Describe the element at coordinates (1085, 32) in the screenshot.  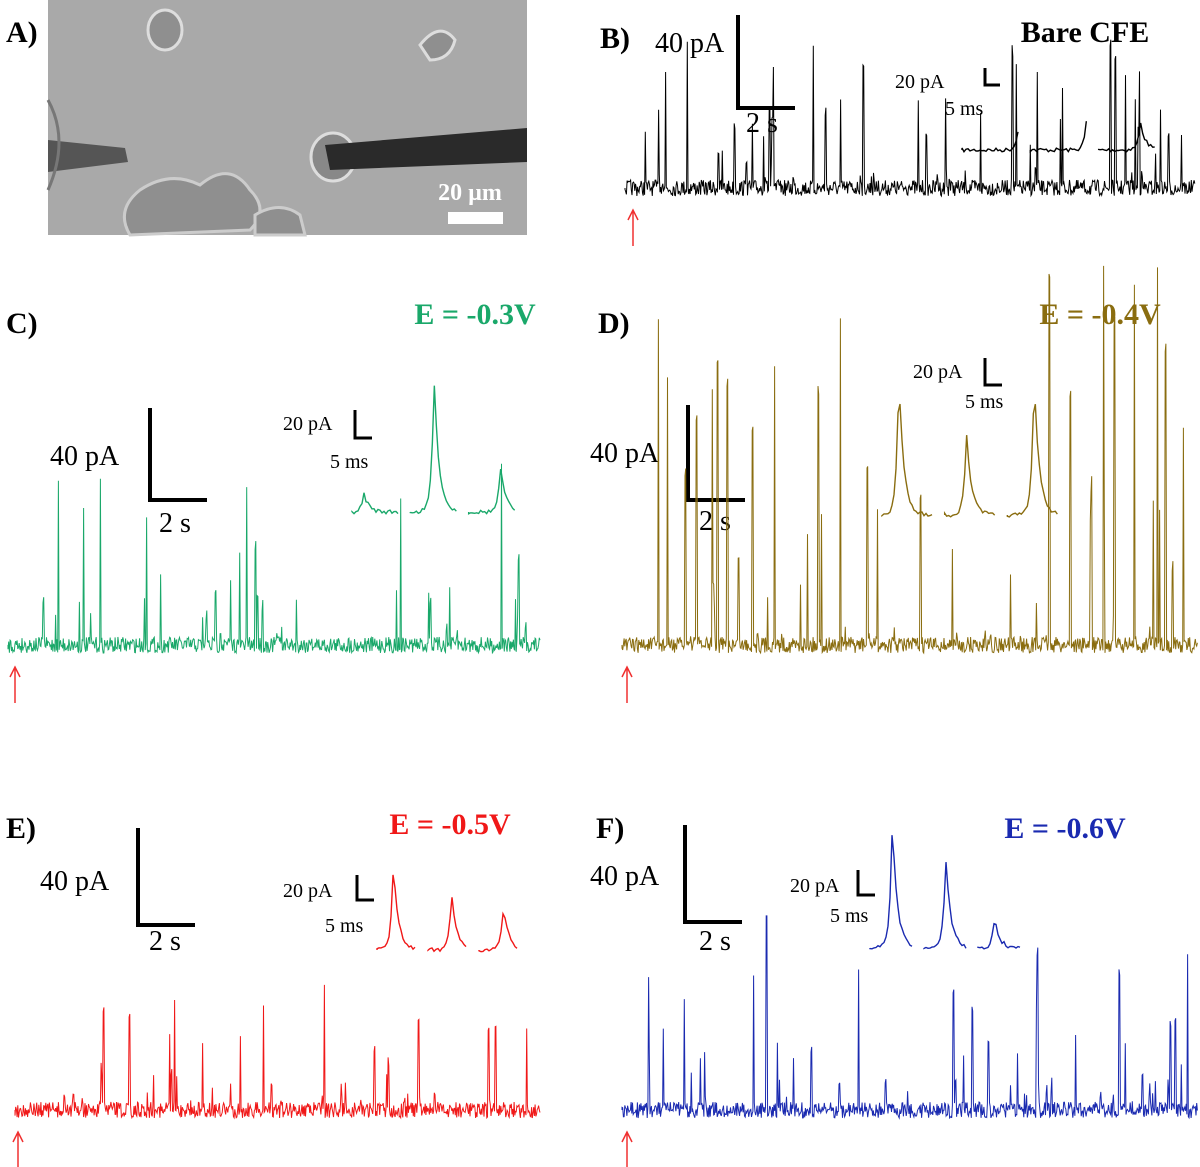
I see `condition: Bare CFE` at that location.